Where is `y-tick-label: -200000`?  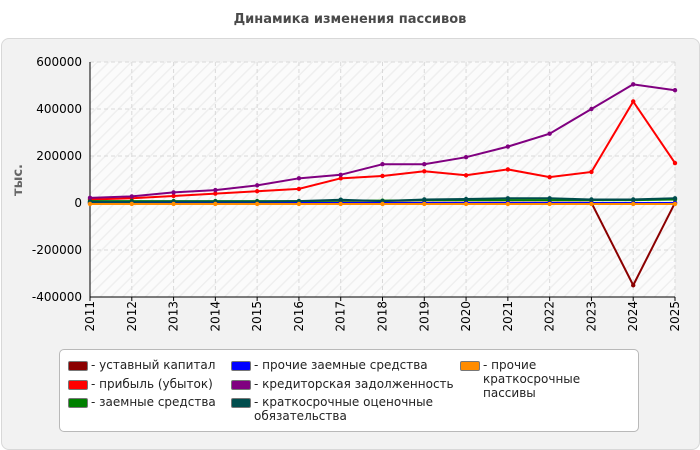 y-tick-label: -200000 is located at coordinates (57, 250).